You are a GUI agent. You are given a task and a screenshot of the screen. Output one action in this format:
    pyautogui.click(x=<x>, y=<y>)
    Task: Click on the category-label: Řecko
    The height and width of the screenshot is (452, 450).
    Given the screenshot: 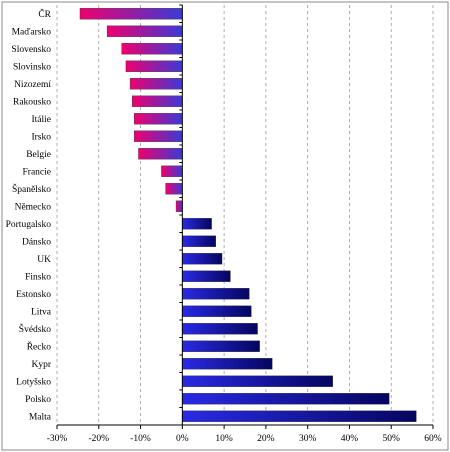 What is the action you would take?
    pyautogui.click(x=39, y=347)
    